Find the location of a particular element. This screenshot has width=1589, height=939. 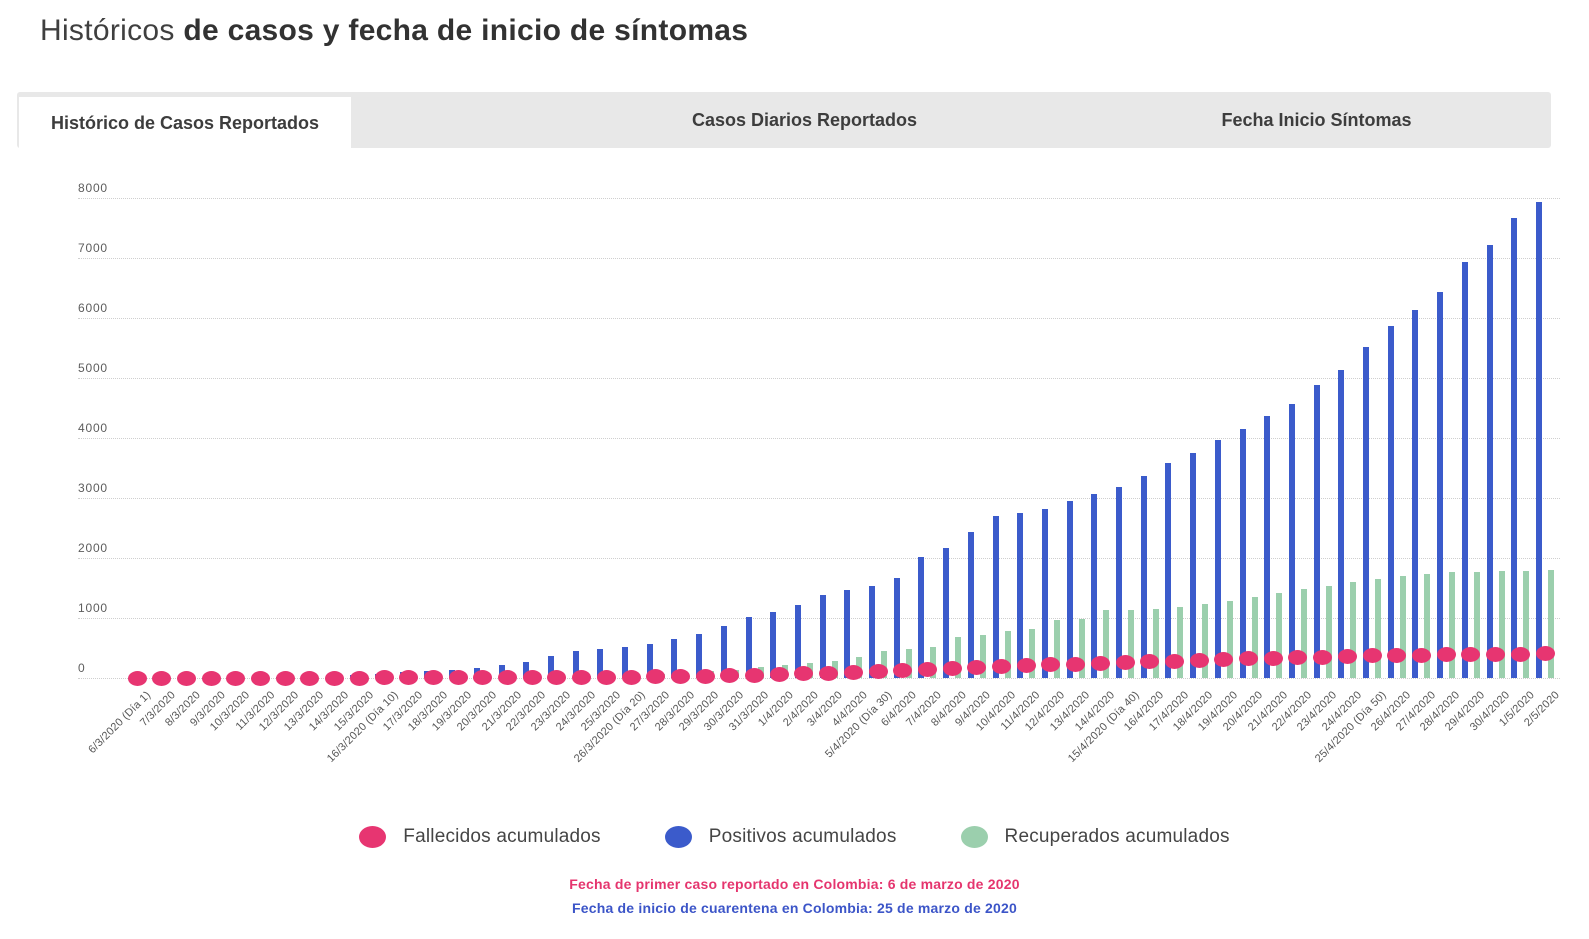

x-tick-label: 20/4/2020 is located at coordinates (1243, 711).